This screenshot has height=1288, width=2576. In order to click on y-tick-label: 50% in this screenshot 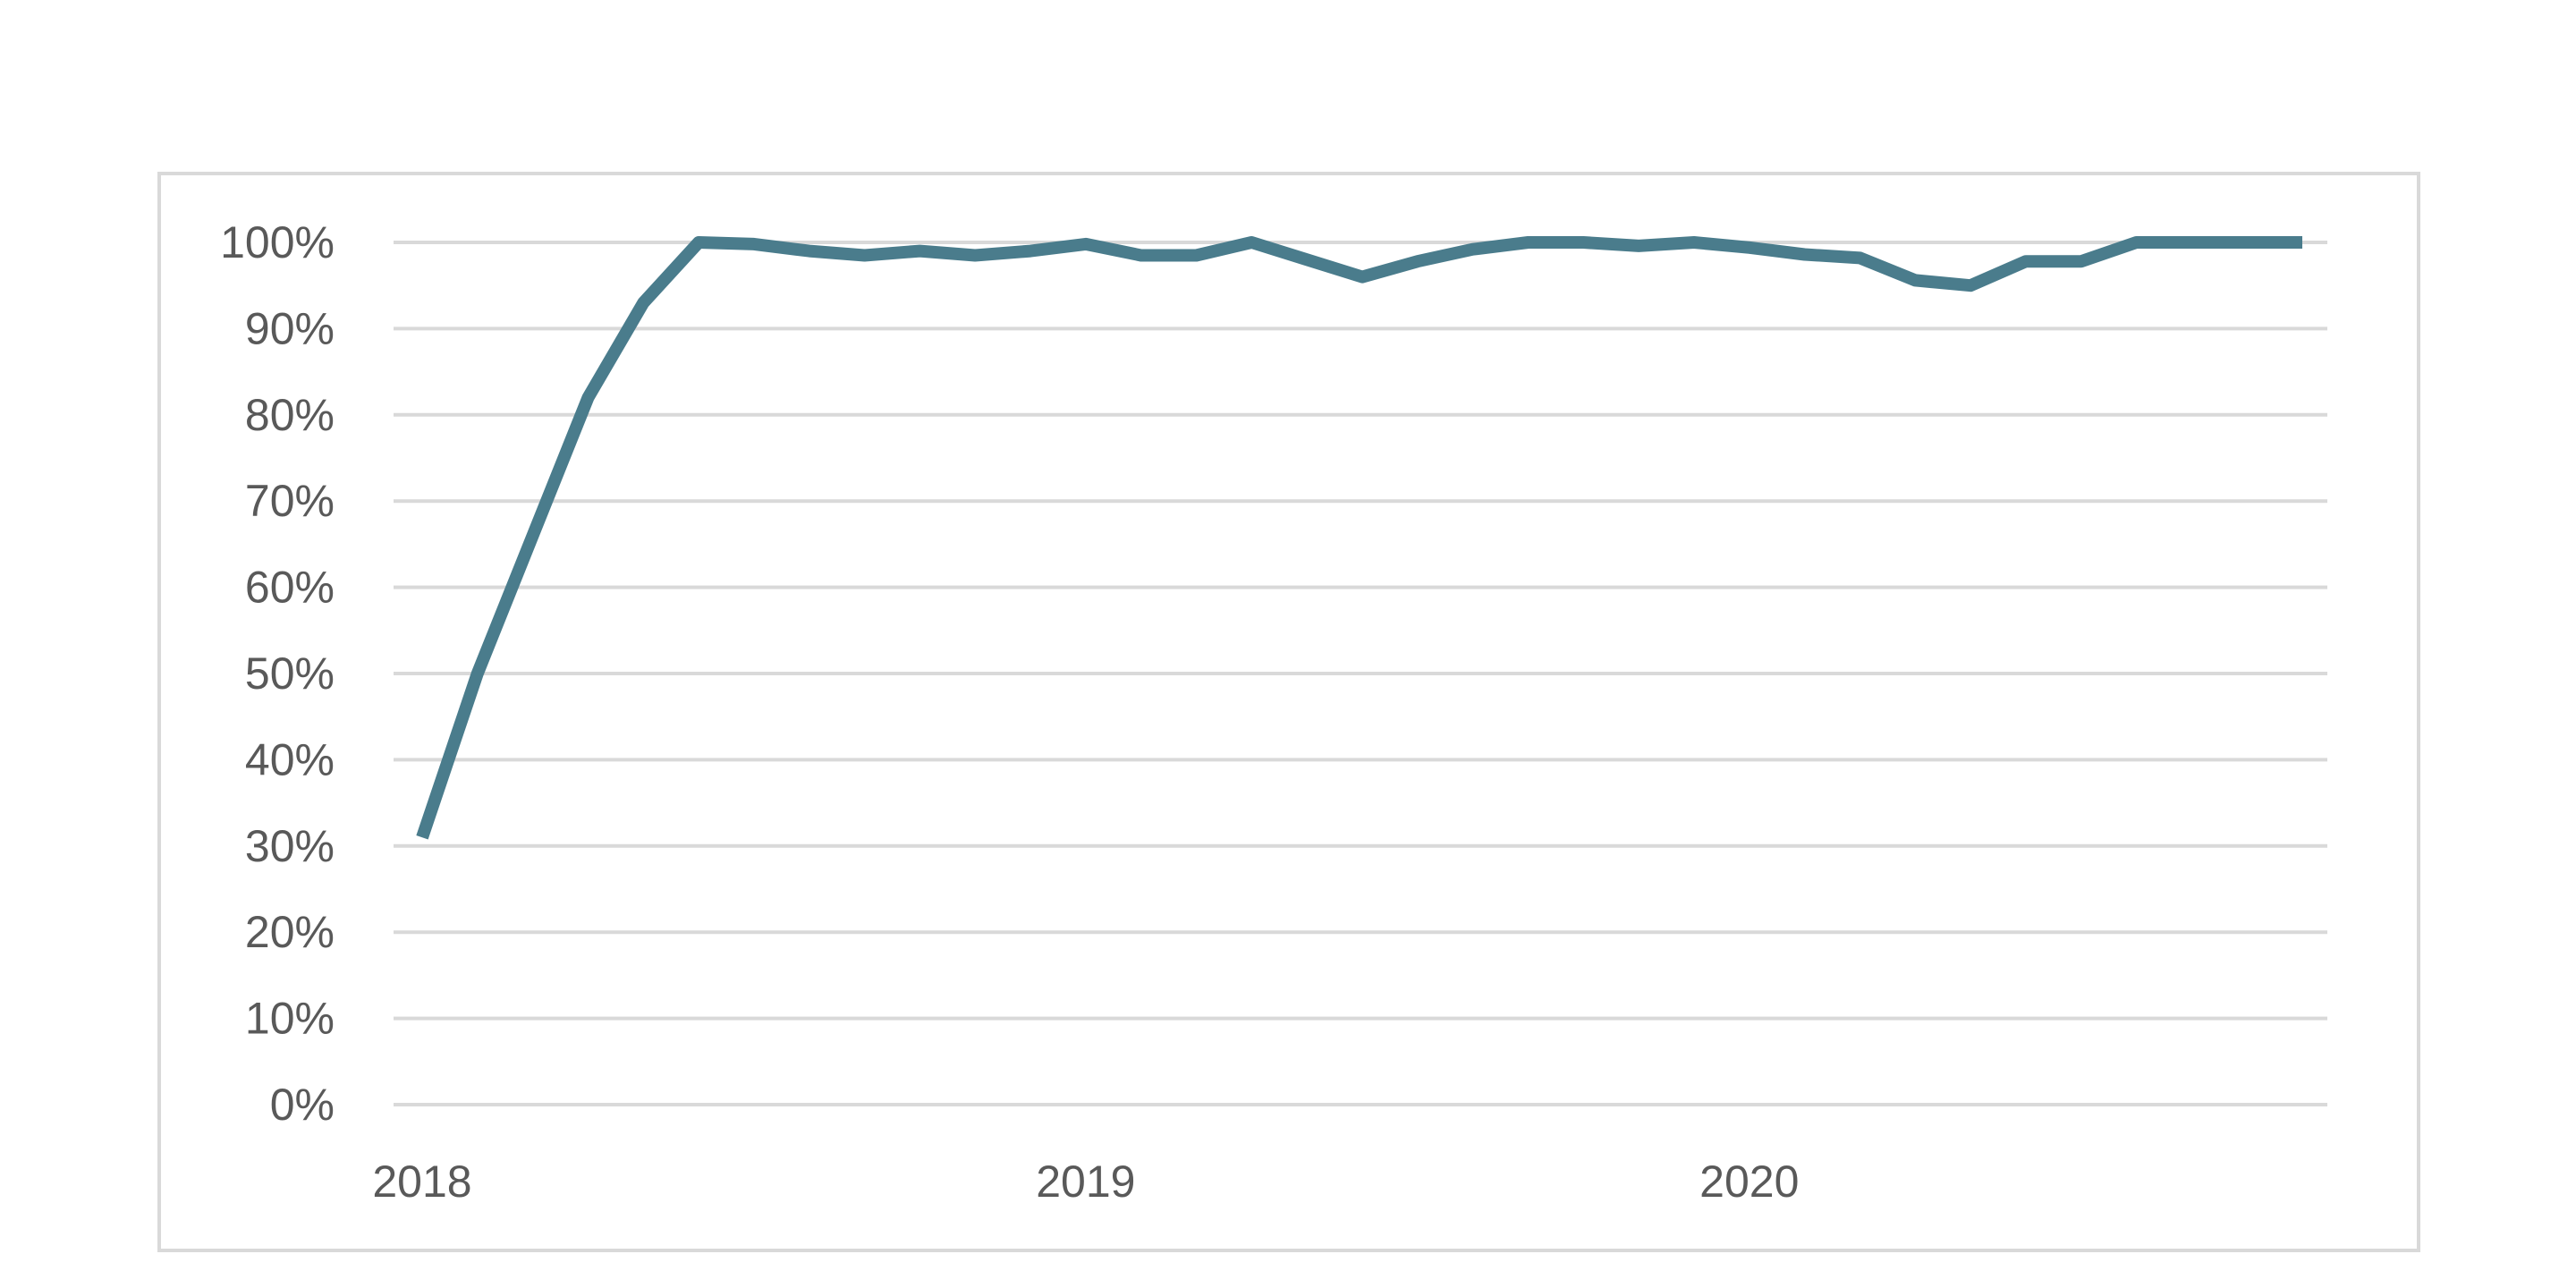, I will do `click(290, 673)`.